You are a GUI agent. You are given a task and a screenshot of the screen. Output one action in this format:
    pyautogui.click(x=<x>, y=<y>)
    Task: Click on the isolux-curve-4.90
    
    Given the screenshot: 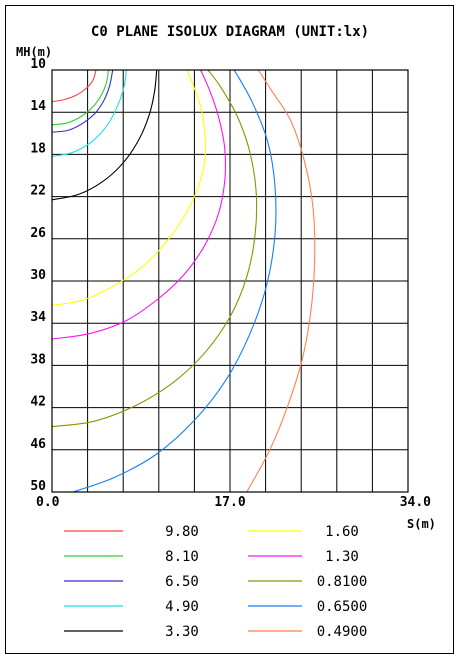 What is the action you would take?
    pyautogui.click(x=89, y=113)
    